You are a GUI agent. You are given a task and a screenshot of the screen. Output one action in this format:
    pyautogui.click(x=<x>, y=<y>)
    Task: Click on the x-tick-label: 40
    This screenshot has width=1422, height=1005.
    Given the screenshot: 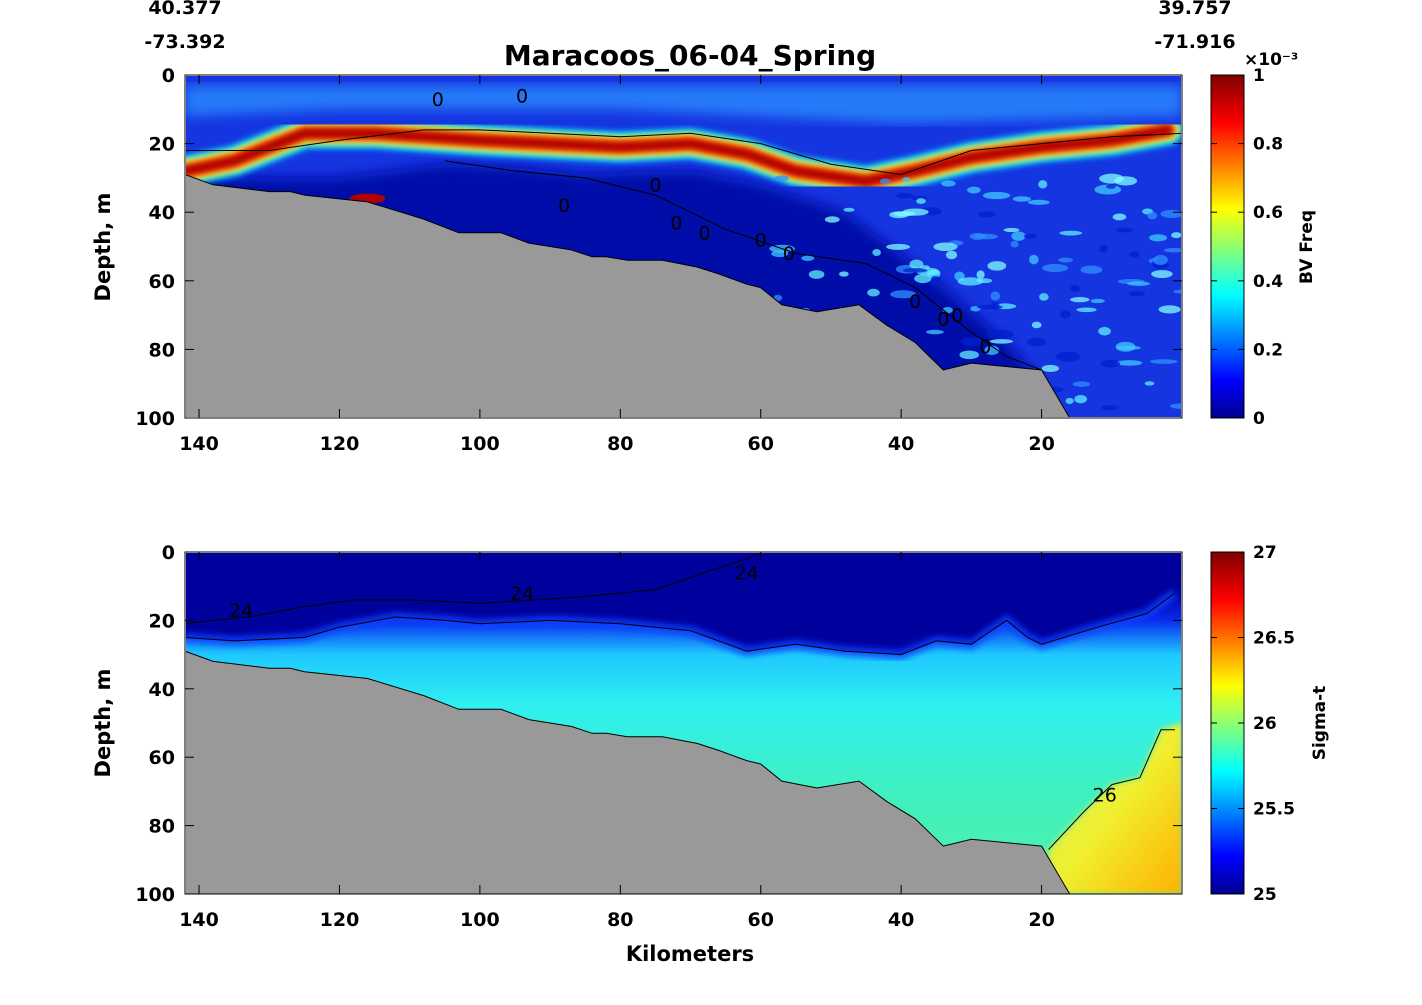 What is the action you would take?
    pyautogui.click(x=901, y=920)
    